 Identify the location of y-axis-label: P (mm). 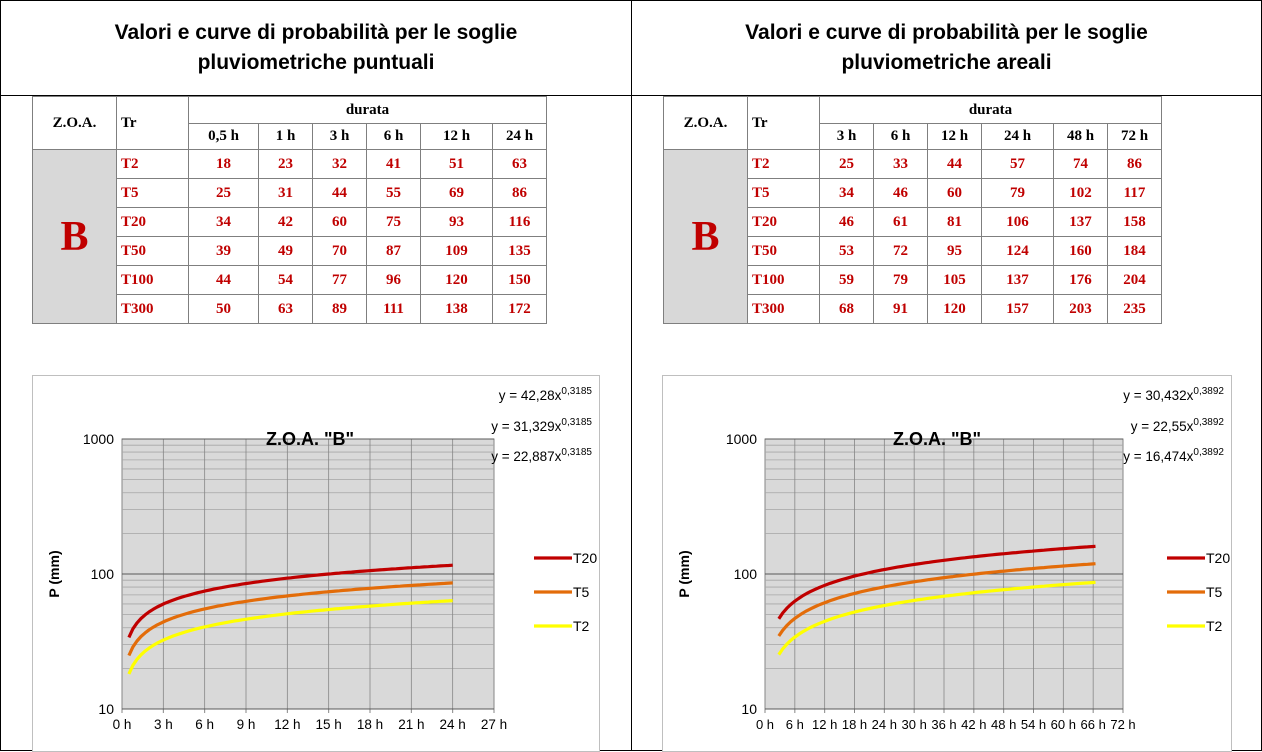
(54, 573).